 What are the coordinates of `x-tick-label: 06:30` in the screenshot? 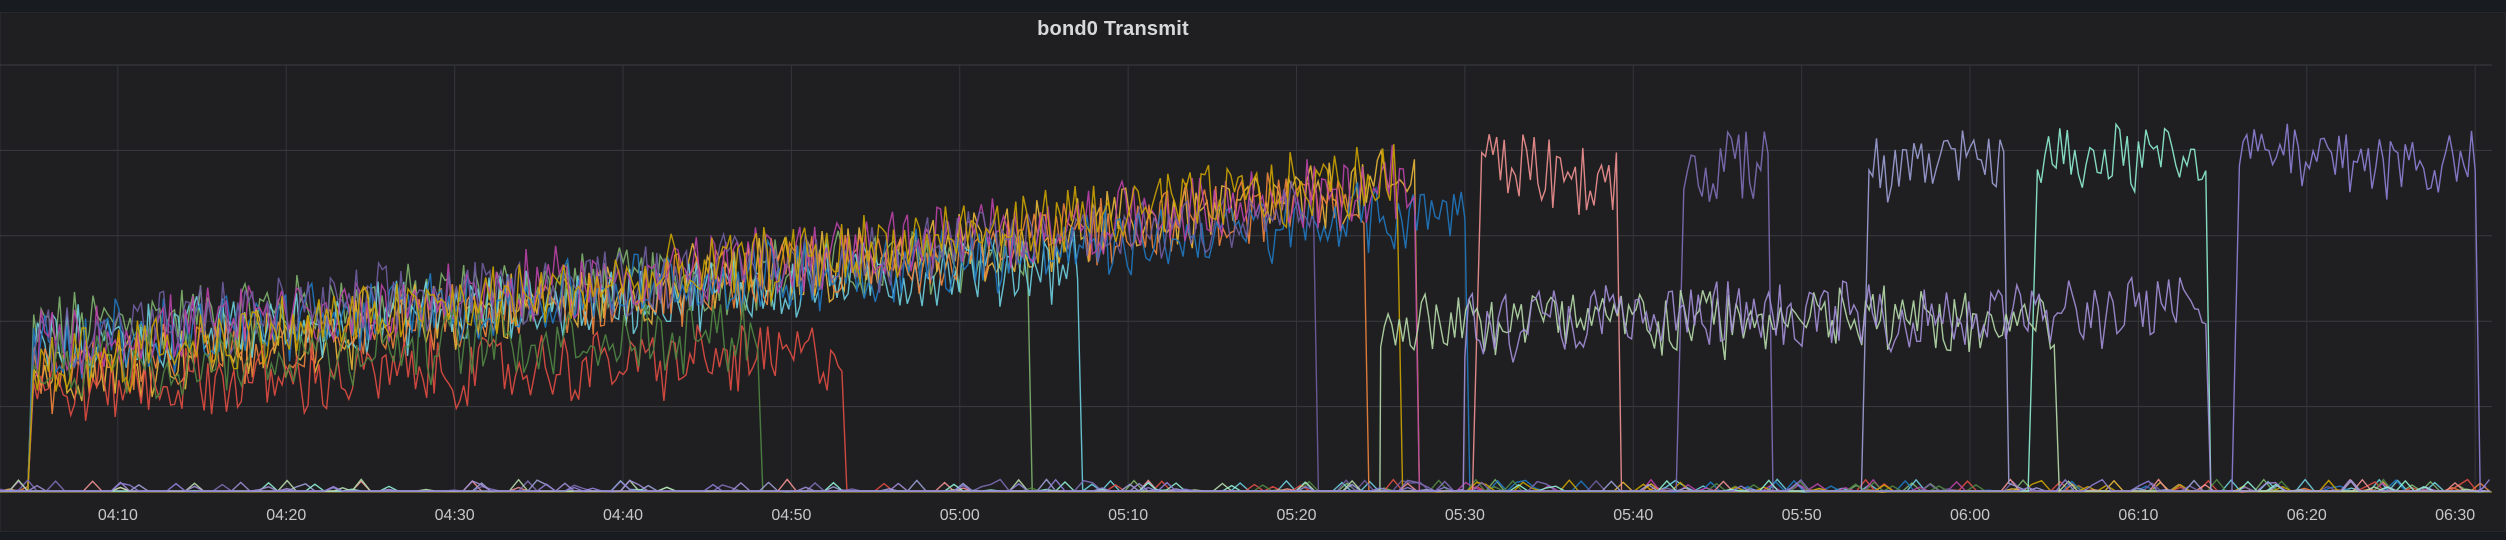 It's located at (2455, 515).